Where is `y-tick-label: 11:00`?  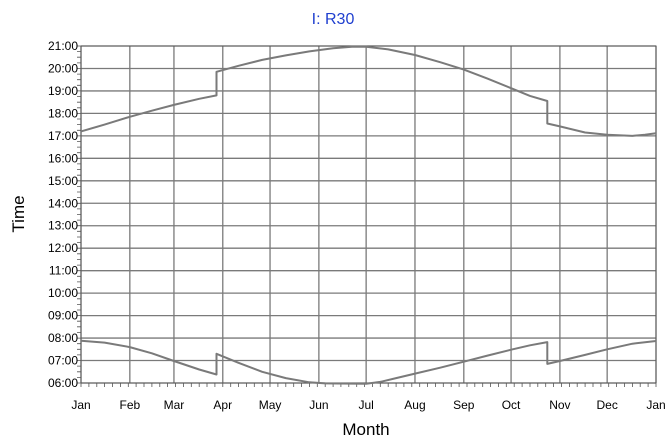
y-tick-label: 11:00 is located at coordinates (63, 271).